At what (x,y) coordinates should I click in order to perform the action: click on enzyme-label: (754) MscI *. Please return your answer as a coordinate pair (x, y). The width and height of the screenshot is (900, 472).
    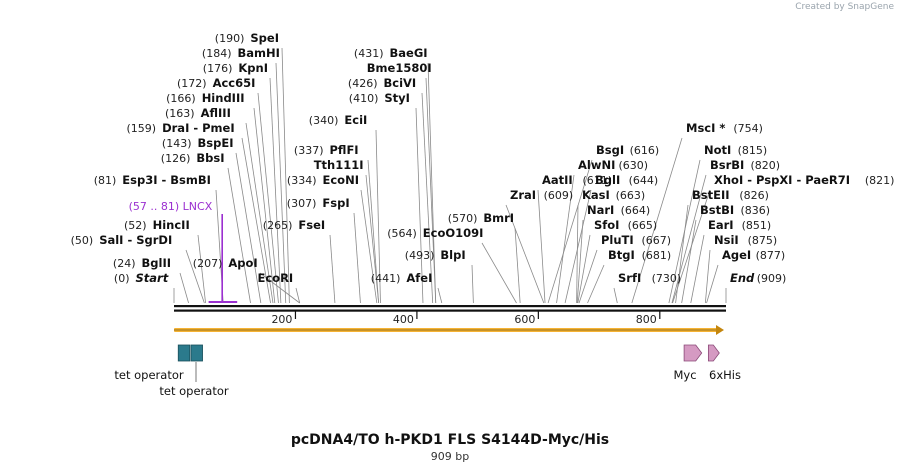
    Looking at the image, I should click on (724, 128).